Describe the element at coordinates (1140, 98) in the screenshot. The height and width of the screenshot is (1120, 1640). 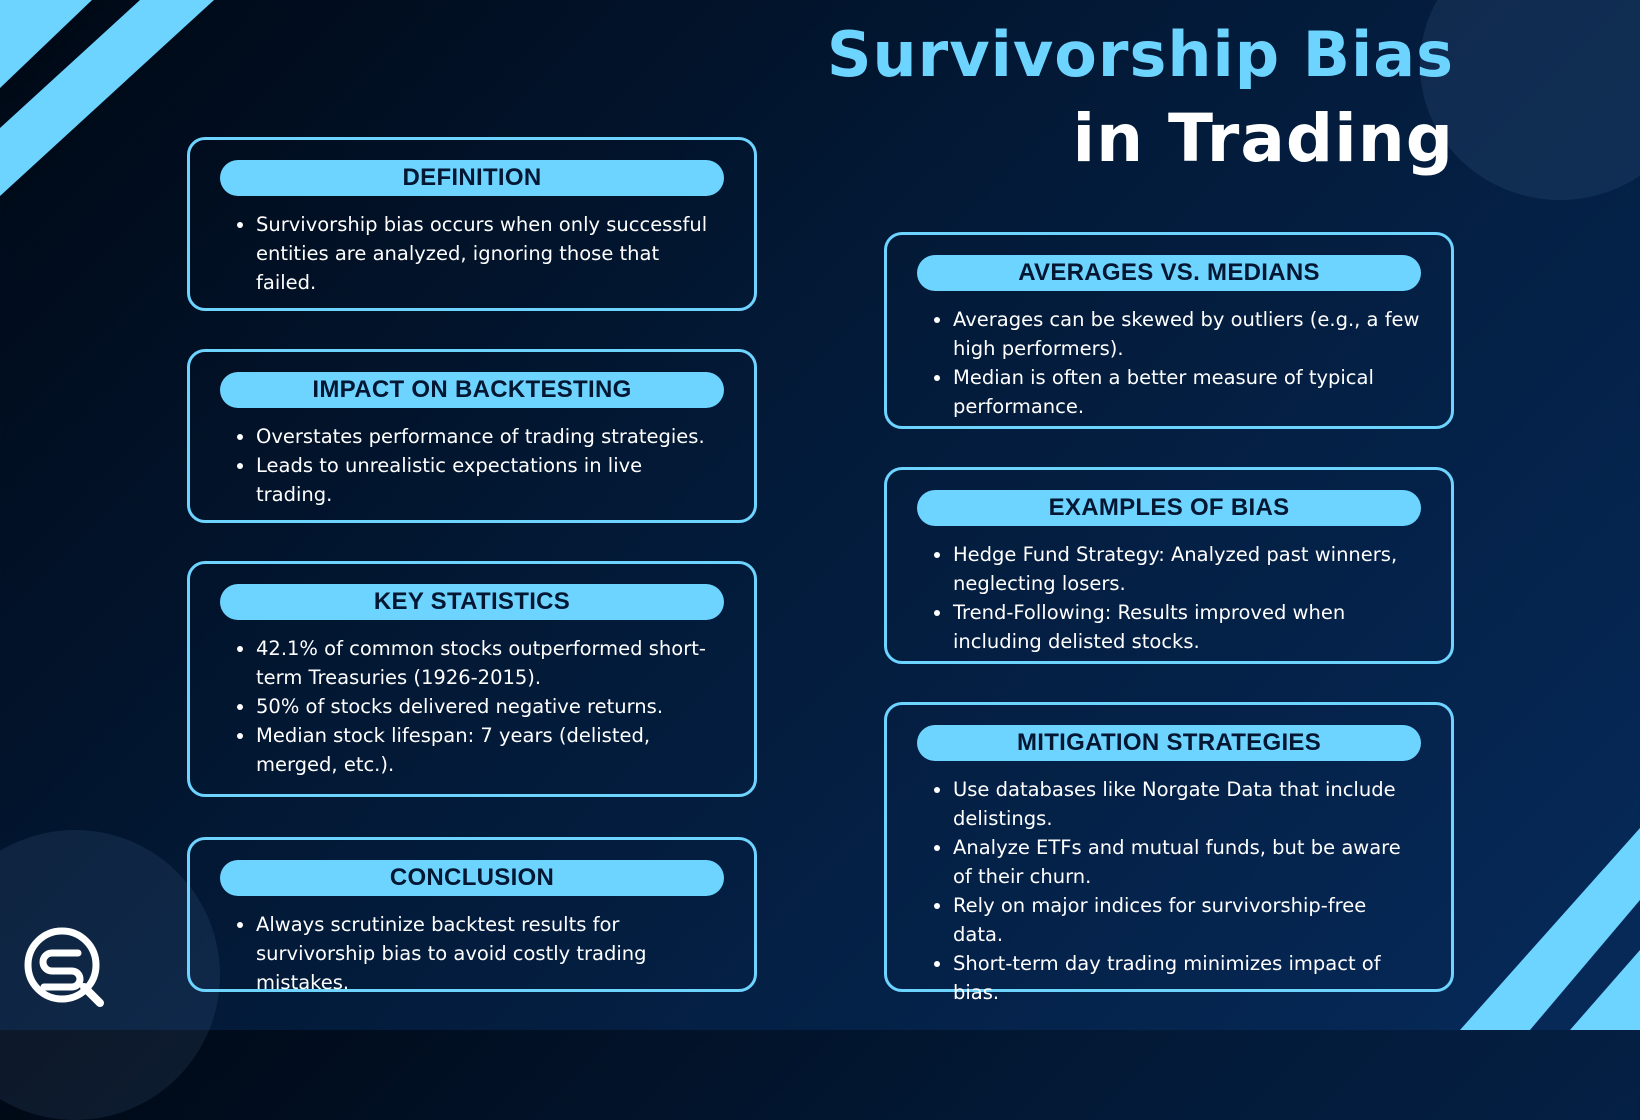
I see `page-title: Survivorship Bias in Trading` at that location.